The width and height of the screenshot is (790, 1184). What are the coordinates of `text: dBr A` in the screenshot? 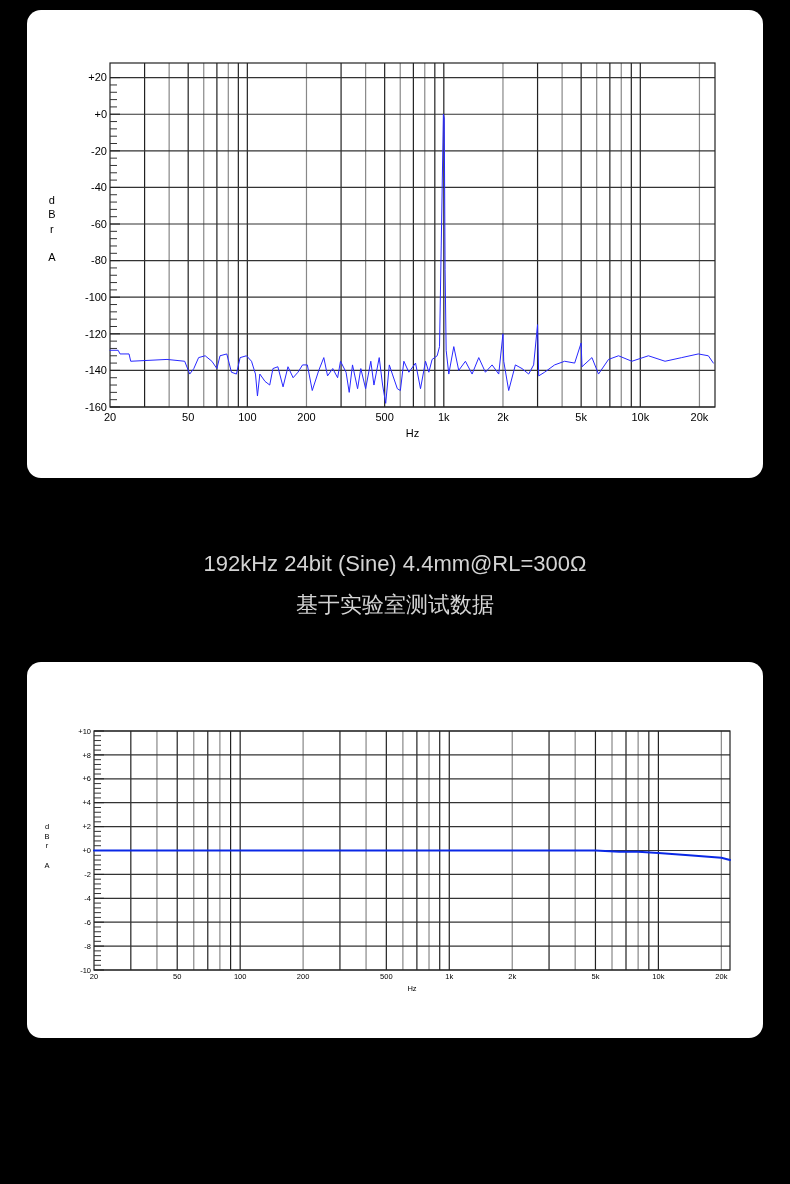 It's located at (52, 229).